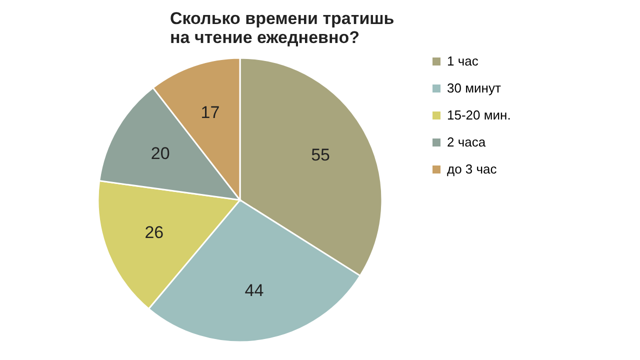 Image resolution: width=640 pixels, height=360 pixels. I want to click on legend-label: 1 час, so click(463, 61).